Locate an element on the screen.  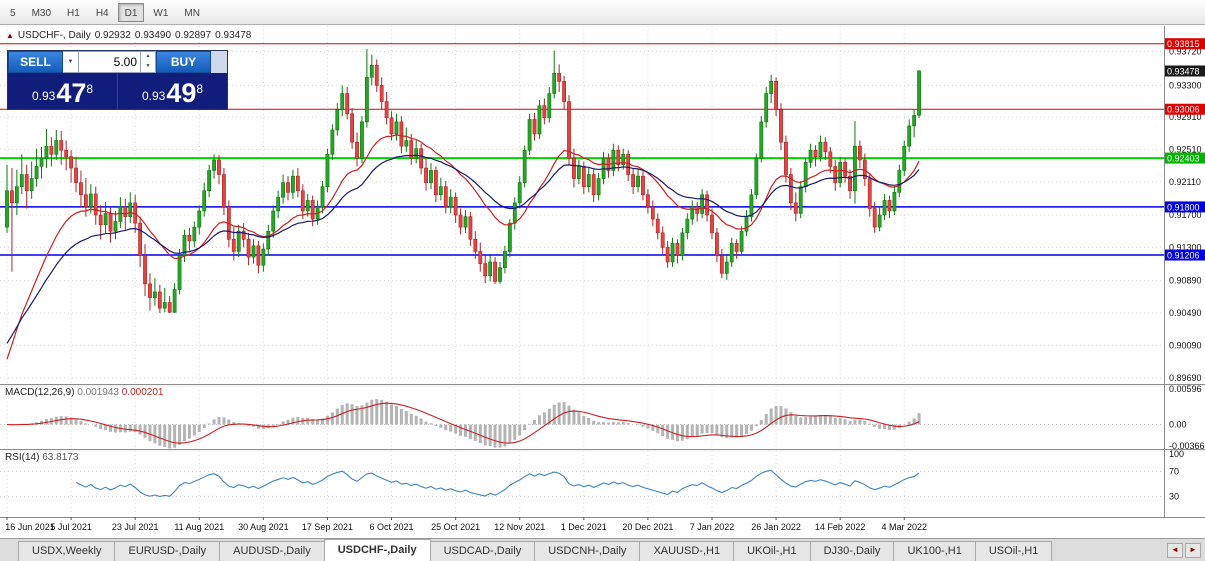
svg-text: 0.92403 is located at coordinates (1183, 159).